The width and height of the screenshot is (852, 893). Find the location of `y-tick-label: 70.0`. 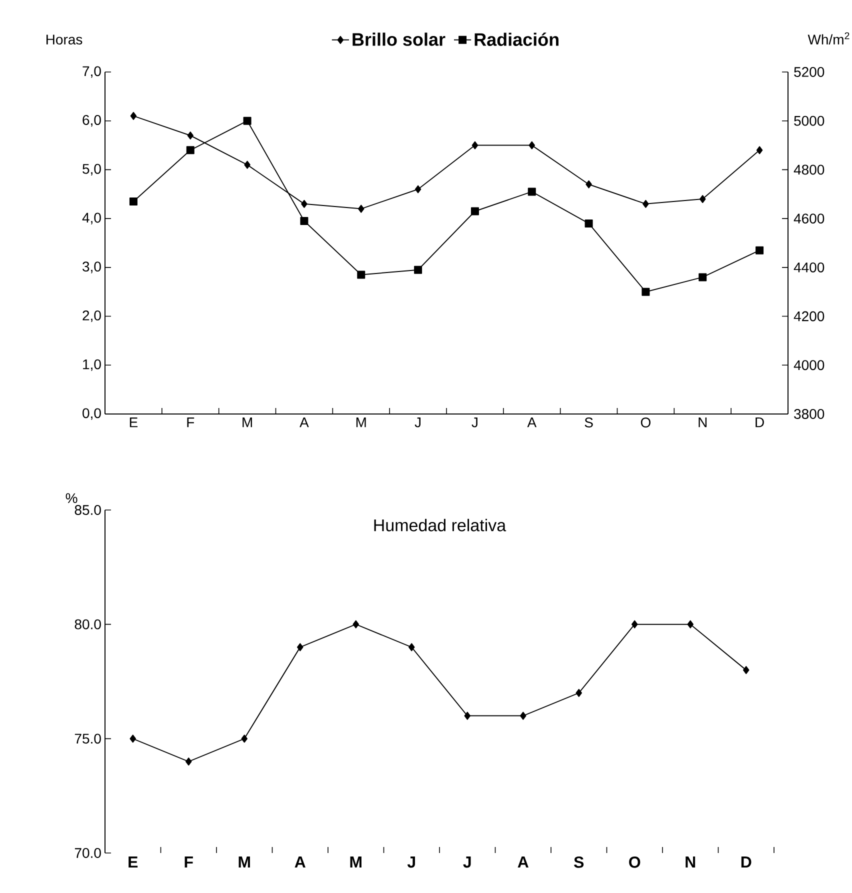

y-tick-label: 70.0 is located at coordinates (87, 853).